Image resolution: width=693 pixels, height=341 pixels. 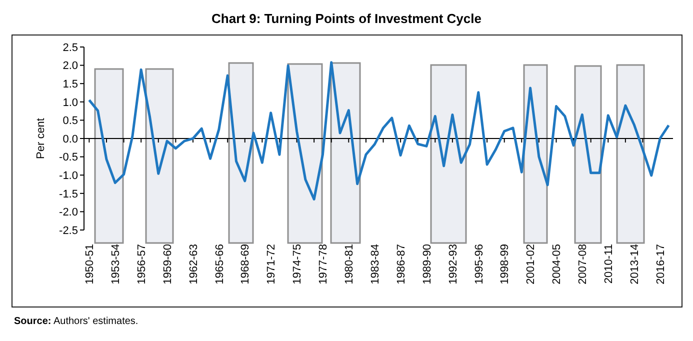 I want to click on x-tick-label: 1962-63, so click(x=194, y=264).